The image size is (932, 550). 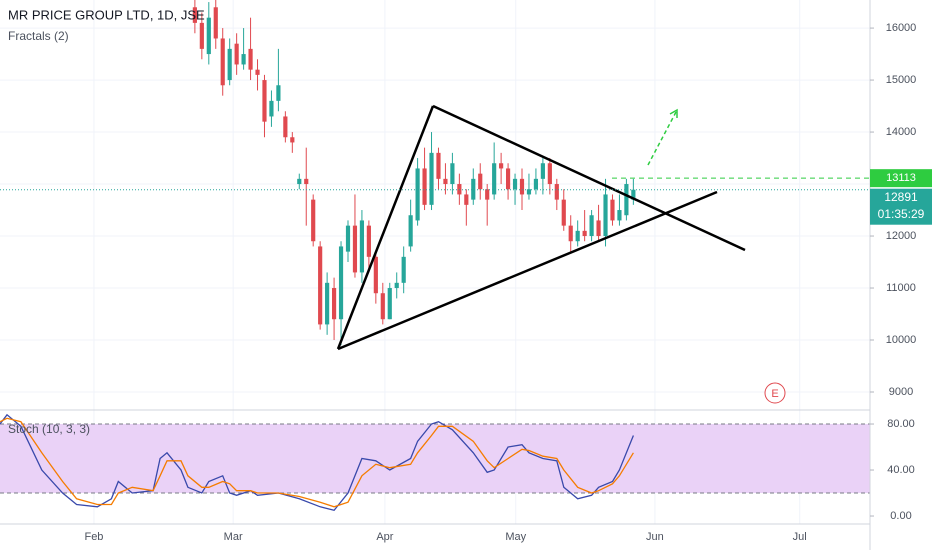 What do you see at coordinates (233, 537) in the screenshot?
I see `x-tick-label: Mar` at bounding box center [233, 537].